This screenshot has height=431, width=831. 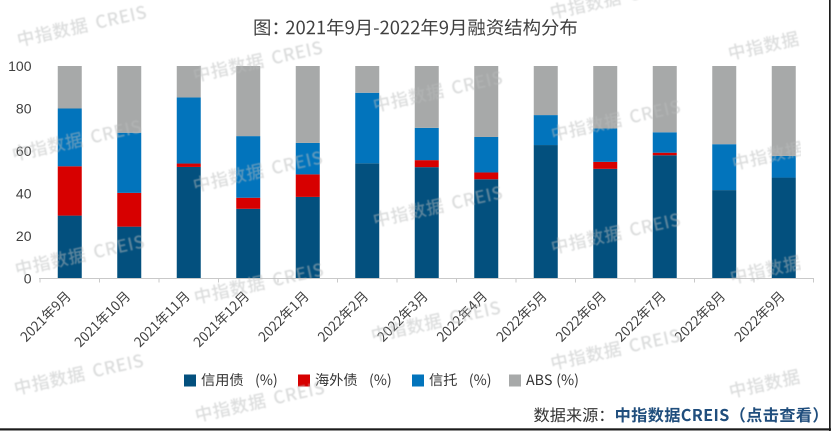 I want to click on svg-text: 100, so click(x=20, y=66).